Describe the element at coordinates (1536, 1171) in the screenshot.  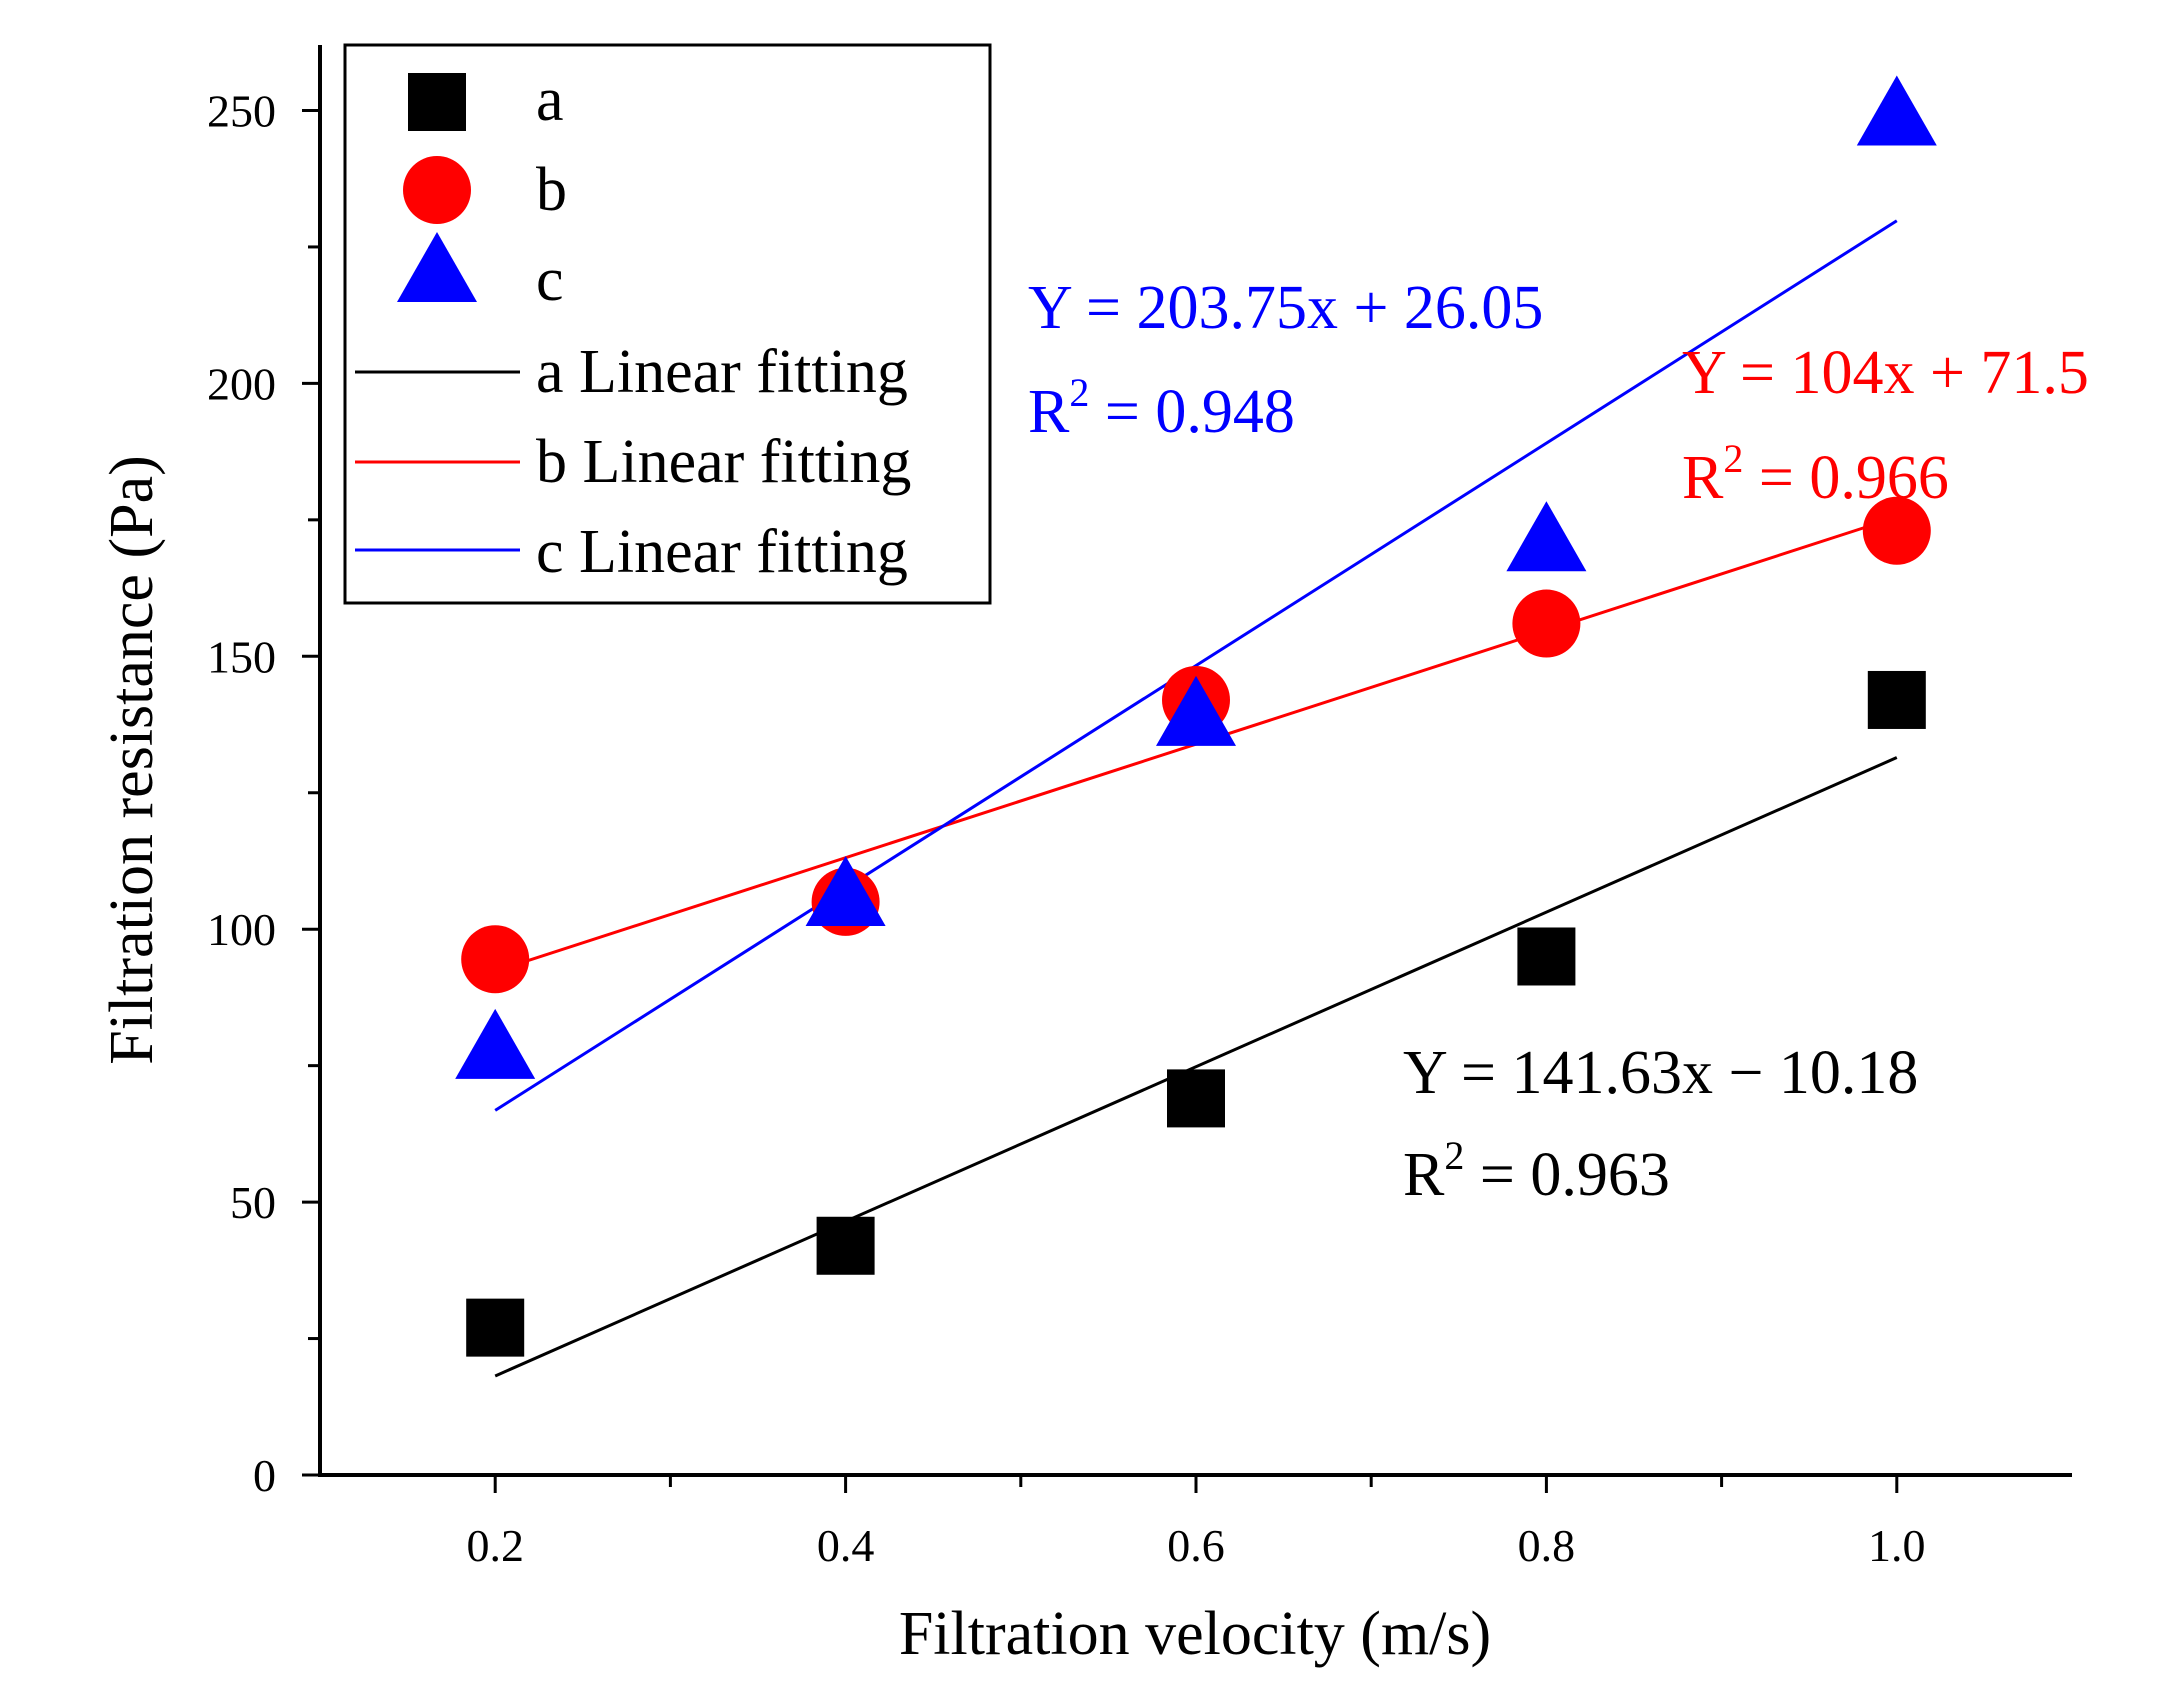
I see `equation-a-r2: R2 = 0.963` at that location.